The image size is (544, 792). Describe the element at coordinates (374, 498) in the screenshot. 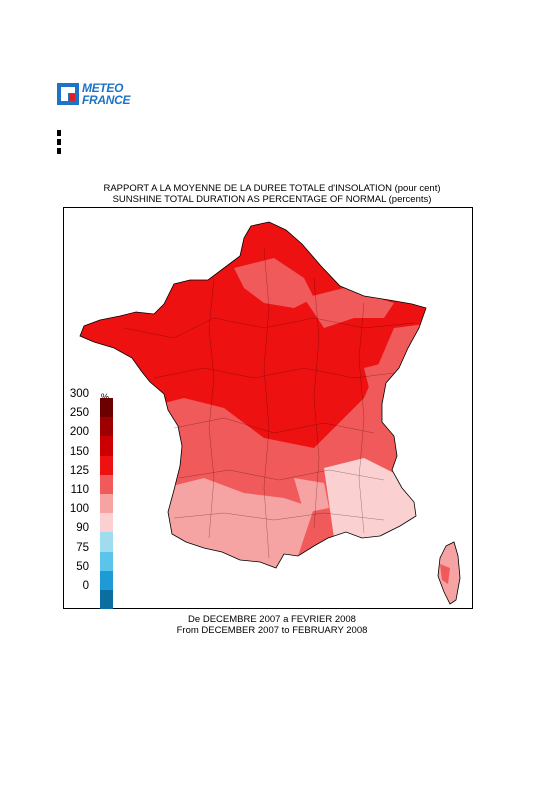

I see `zone-100-110-south-east` at that location.